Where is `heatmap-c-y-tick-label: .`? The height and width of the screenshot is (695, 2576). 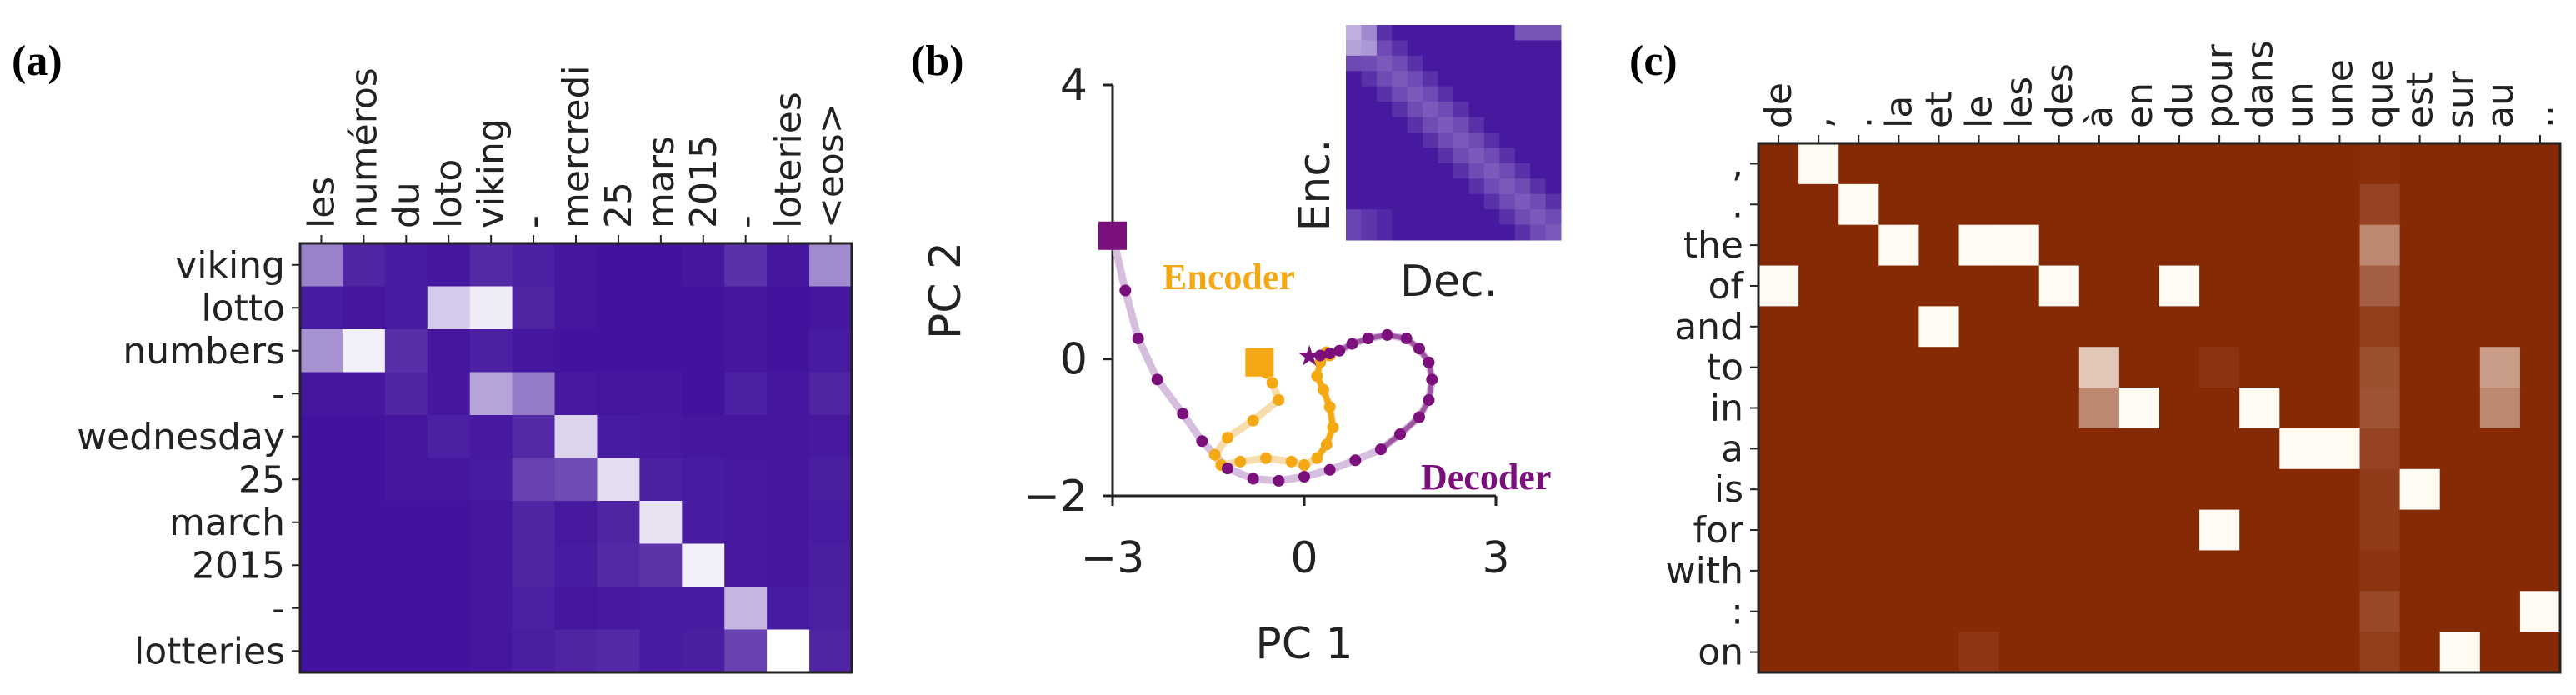
heatmap-c-y-tick-label: . is located at coordinates (1738, 204).